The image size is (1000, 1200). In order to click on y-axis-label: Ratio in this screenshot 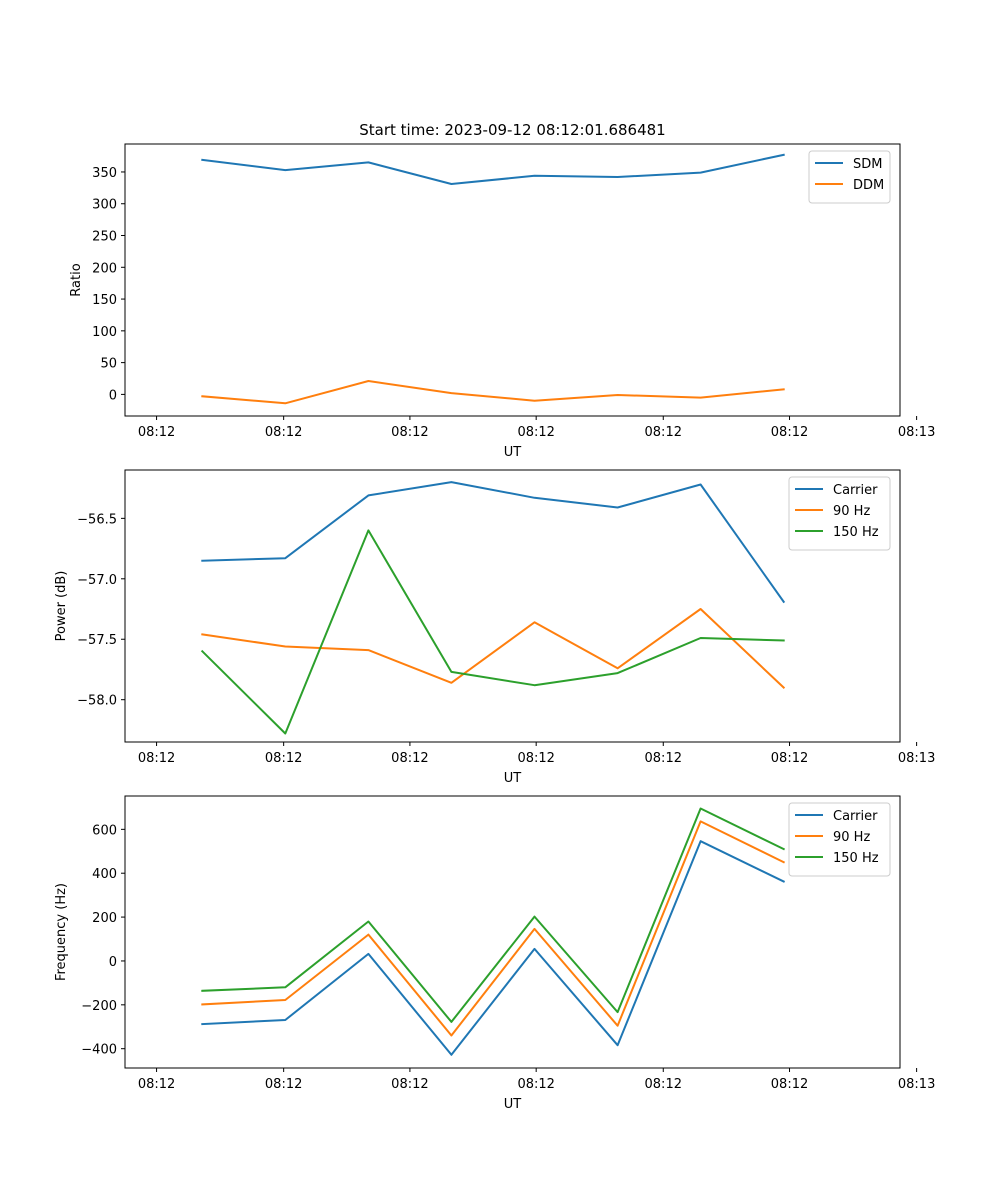, I will do `click(76, 279)`.